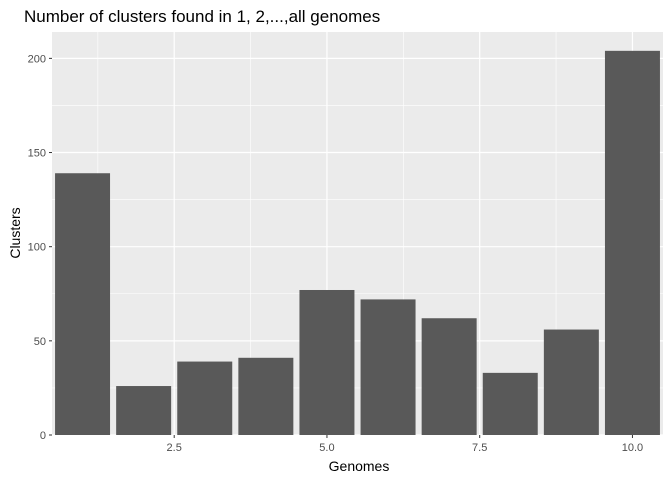 The height and width of the screenshot is (480, 672). Describe the element at coordinates (632, 448) in the screenshot. I see `x-tick-label: 10.0` at that location.